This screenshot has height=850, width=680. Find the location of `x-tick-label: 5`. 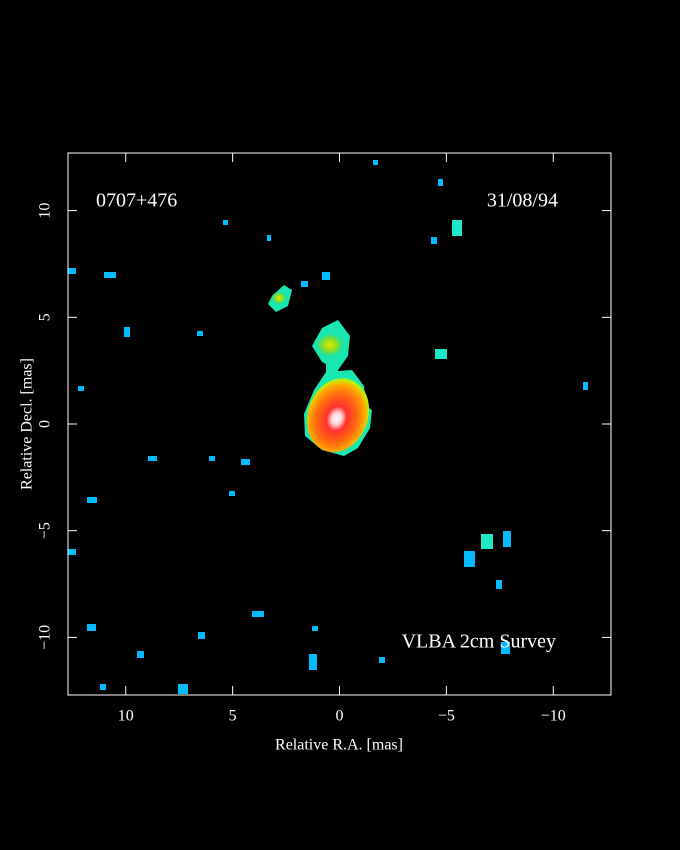

x-tick-label: 5 is located at coordinates (233, 716).